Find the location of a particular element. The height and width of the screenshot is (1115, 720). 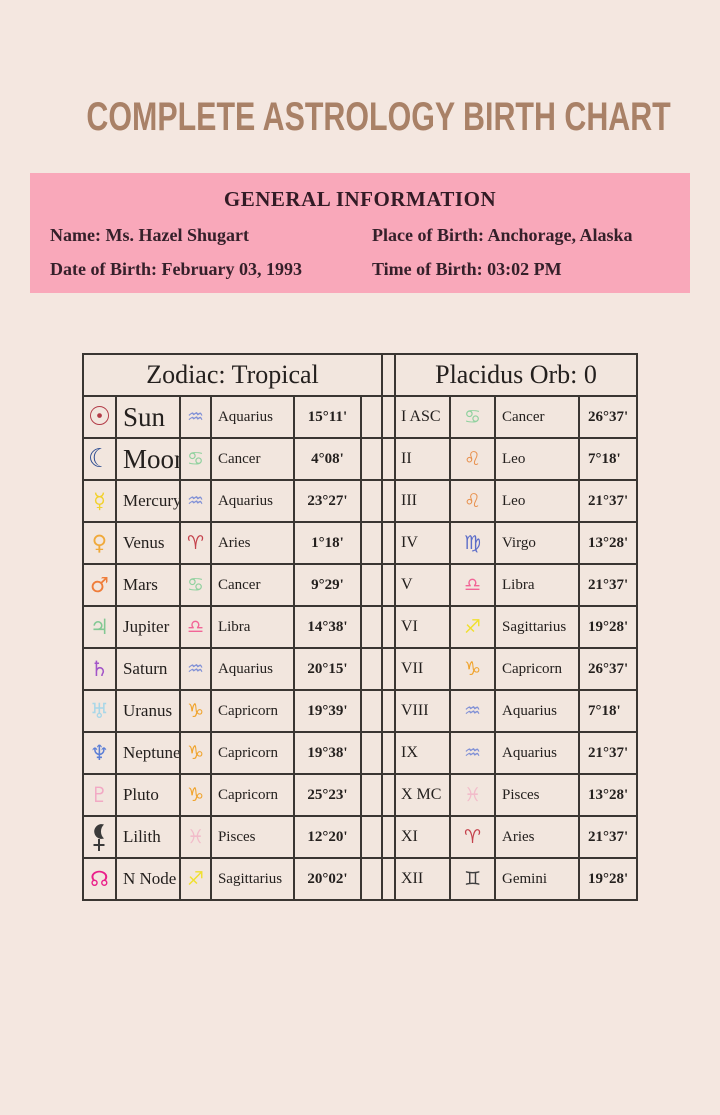

house-sign-name: Pisces is located at coordinates (537, 795).